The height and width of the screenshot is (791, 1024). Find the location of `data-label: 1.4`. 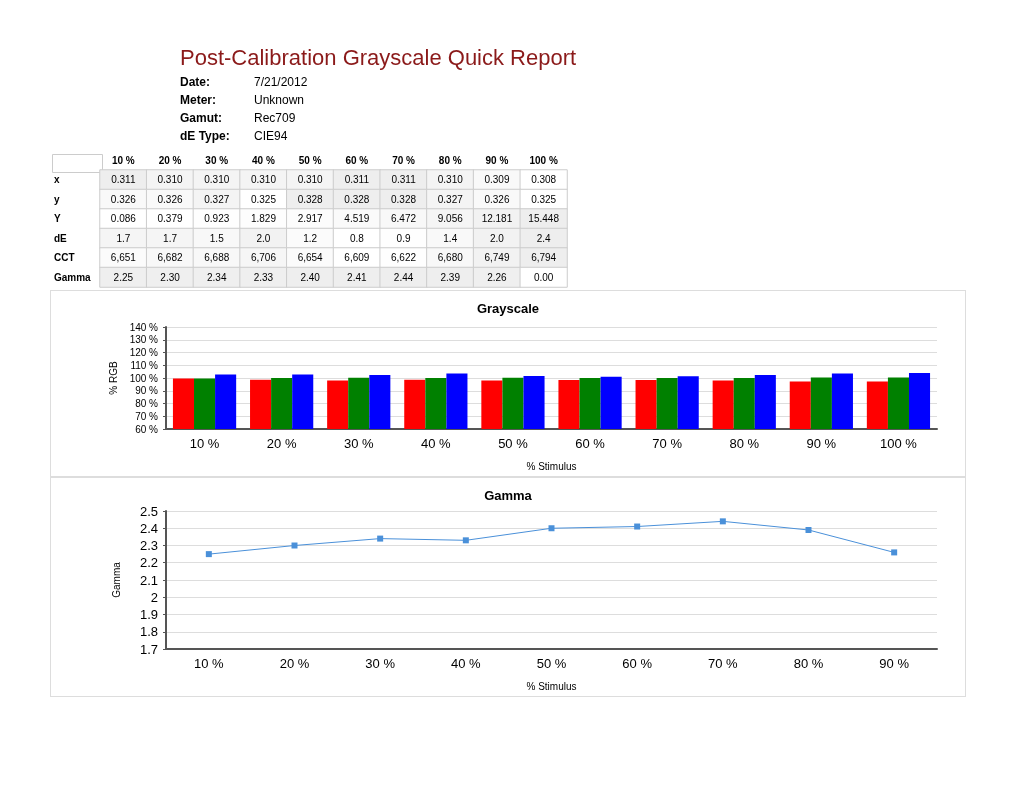

data-label: 1.4 is located at coordinates (450, 238).